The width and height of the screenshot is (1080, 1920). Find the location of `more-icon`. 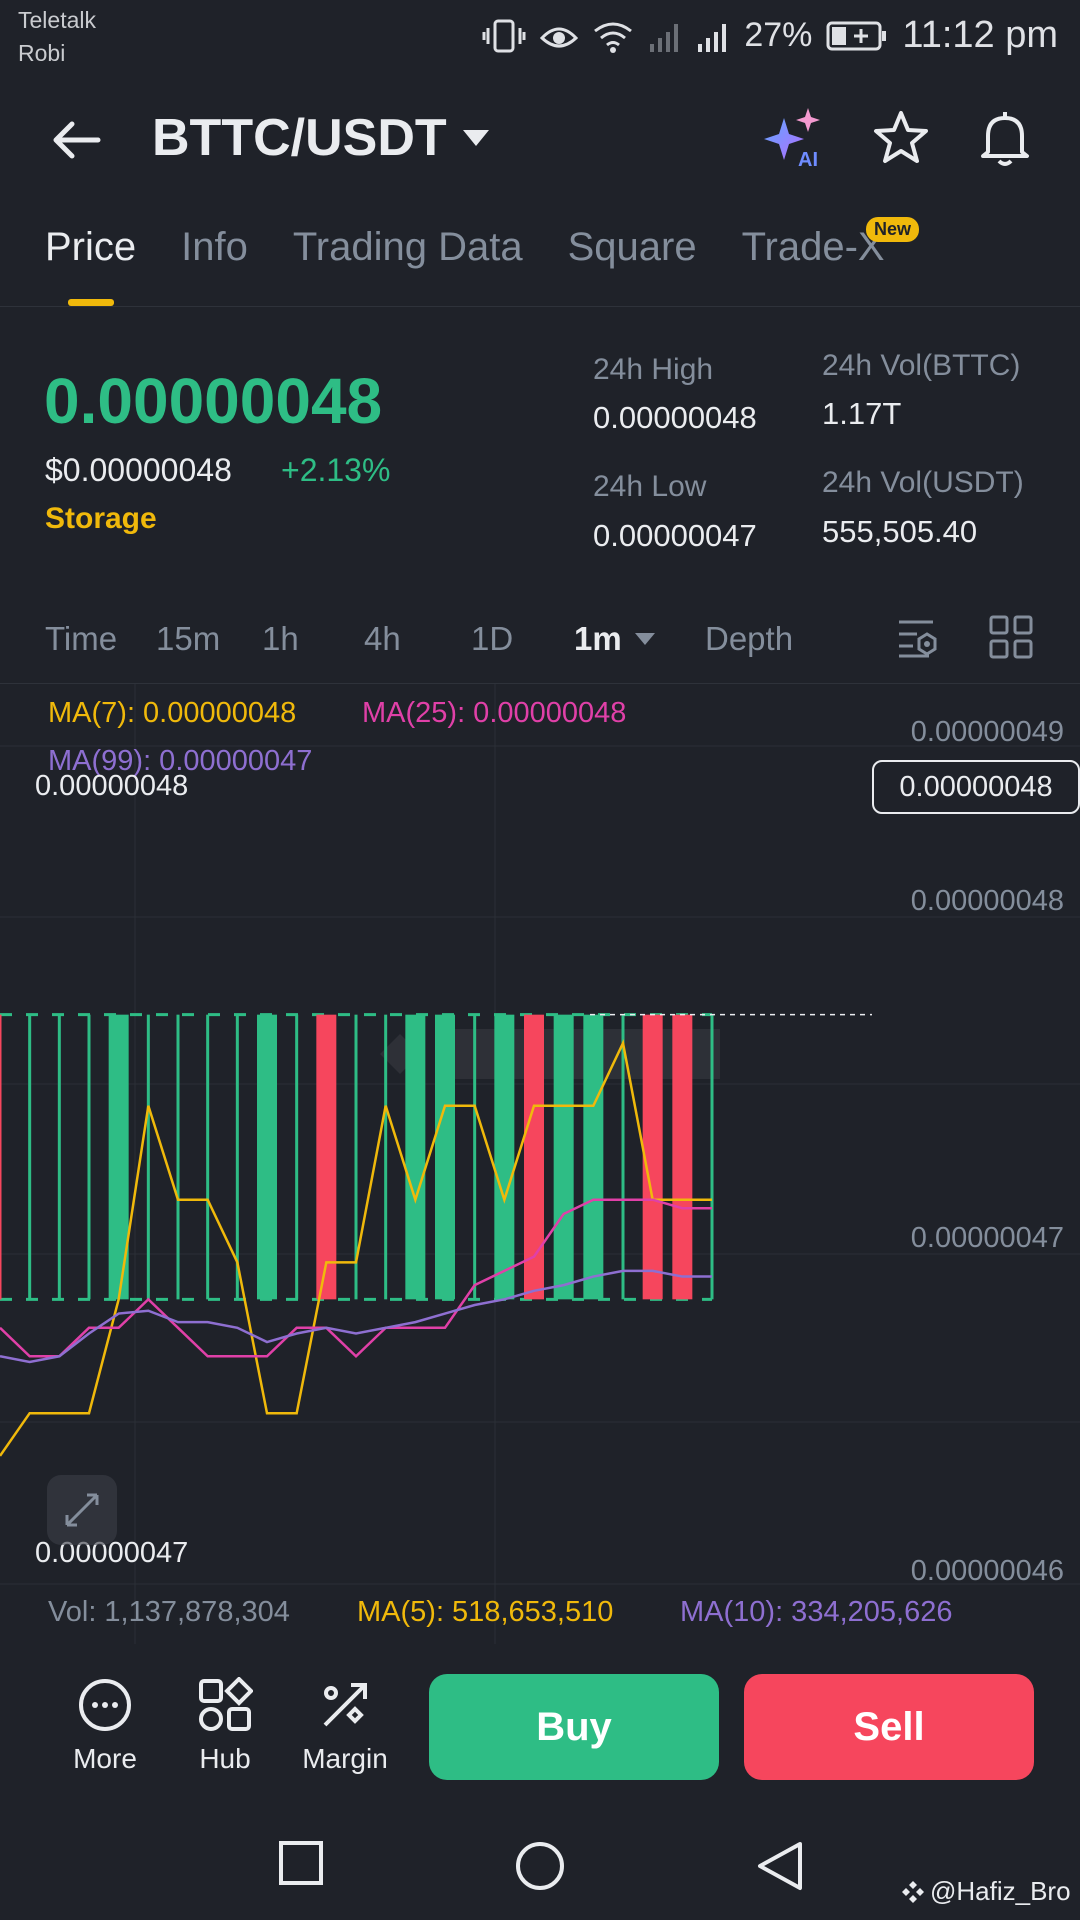

more-icon is located at coordinates (105, 1705).